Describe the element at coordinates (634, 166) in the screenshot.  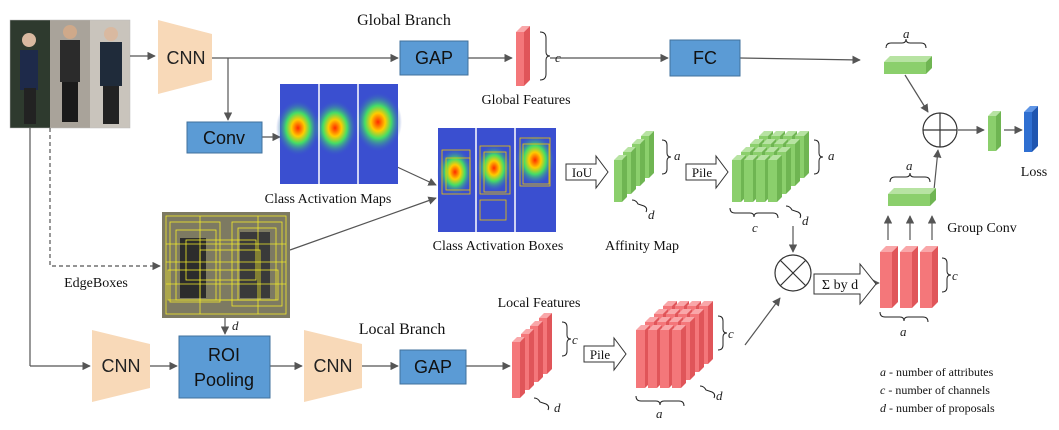
I see `affinity-map-stack` at that location.